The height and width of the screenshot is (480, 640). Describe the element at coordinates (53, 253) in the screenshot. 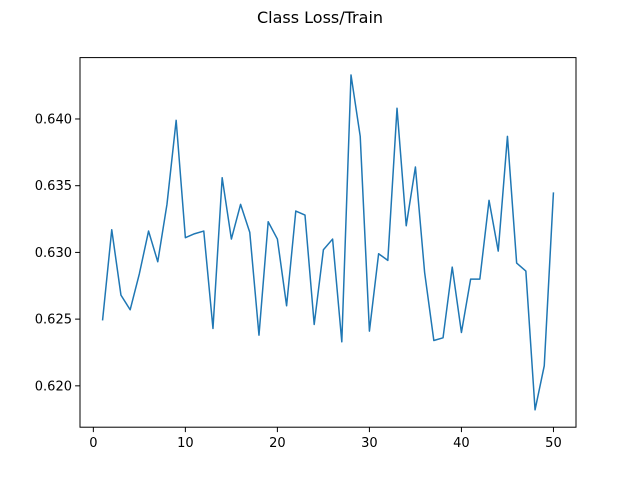

I see `y-tick-label: 0.630` at that location.